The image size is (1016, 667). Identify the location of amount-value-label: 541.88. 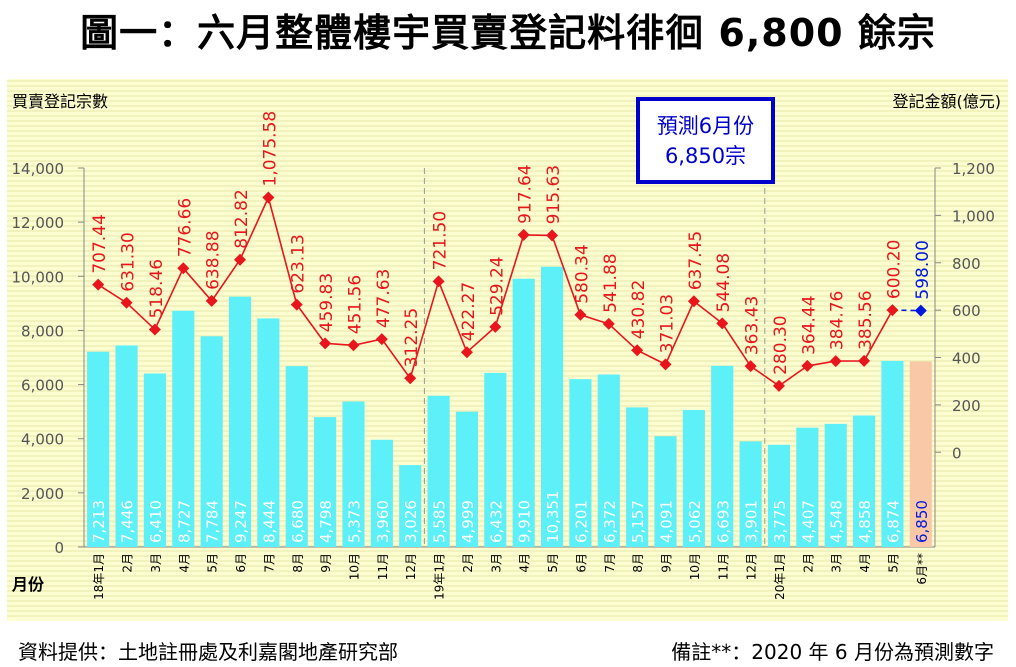
(611, 282).